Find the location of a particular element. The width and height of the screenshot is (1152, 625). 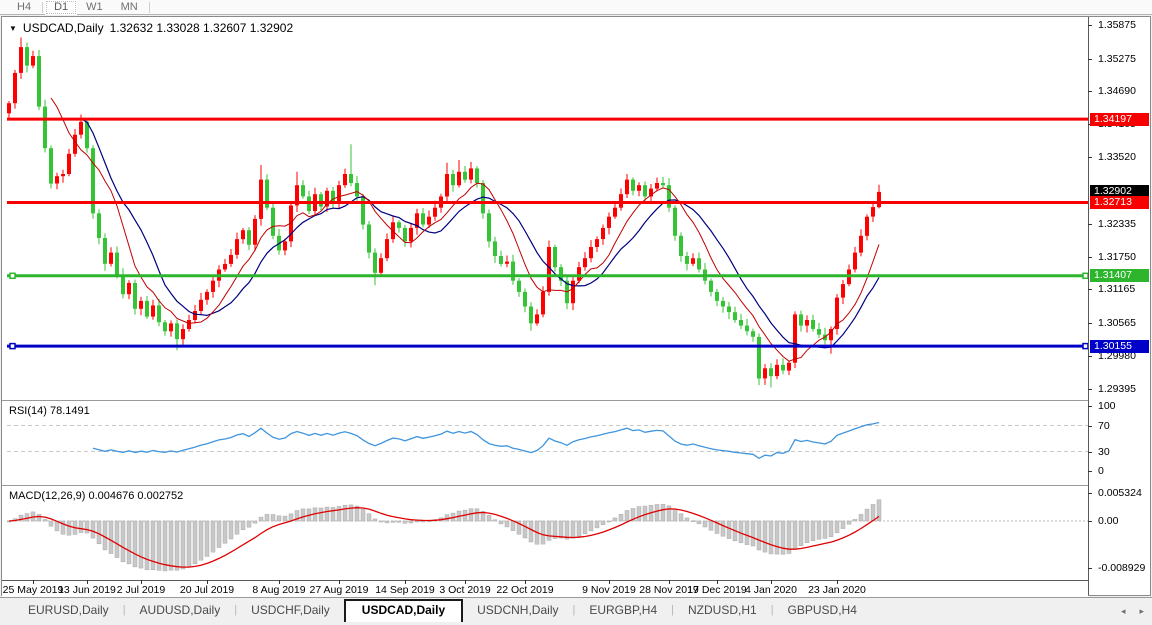

price-axis-label: 1.34690 is located at coordinates (1117, 91).